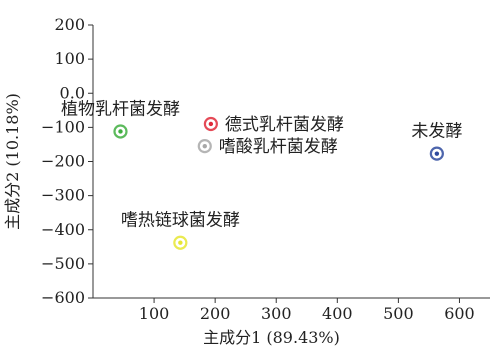  Describe the element at coordinates (180, 221) in the screenshot. I see `data-point-label: 嗜热链球菌发酵` at that location.